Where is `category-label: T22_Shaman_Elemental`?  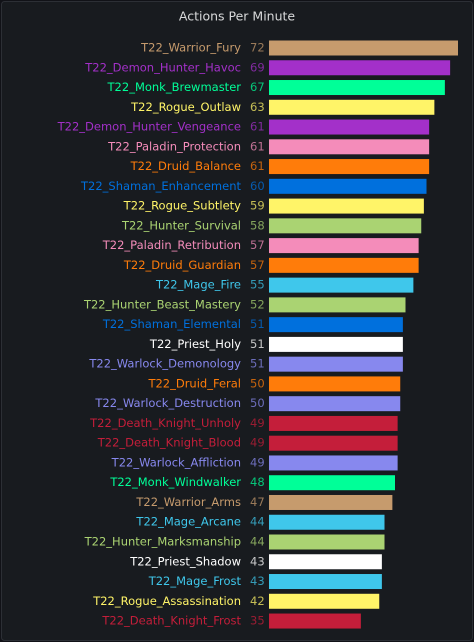
category-label: T22_Shaman_Elemental is located at coordinates (171, 324).